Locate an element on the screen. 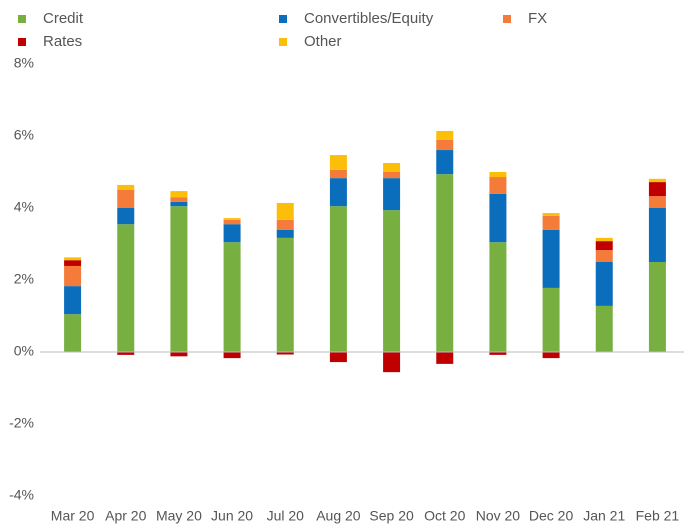 This screenshot has width=684, height=524. x-tick-label: Nov 20 is located at coordinates (498, 516).